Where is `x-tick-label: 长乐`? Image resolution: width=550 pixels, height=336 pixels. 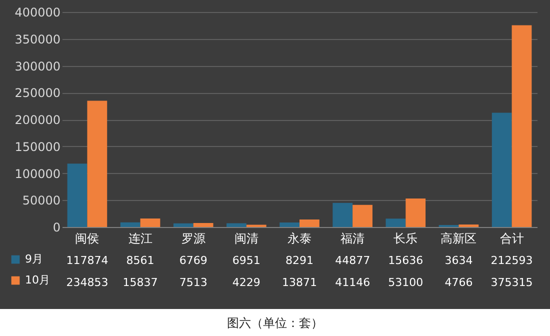
x-tick-label: 长乐 is located at coordinates (406, 239).